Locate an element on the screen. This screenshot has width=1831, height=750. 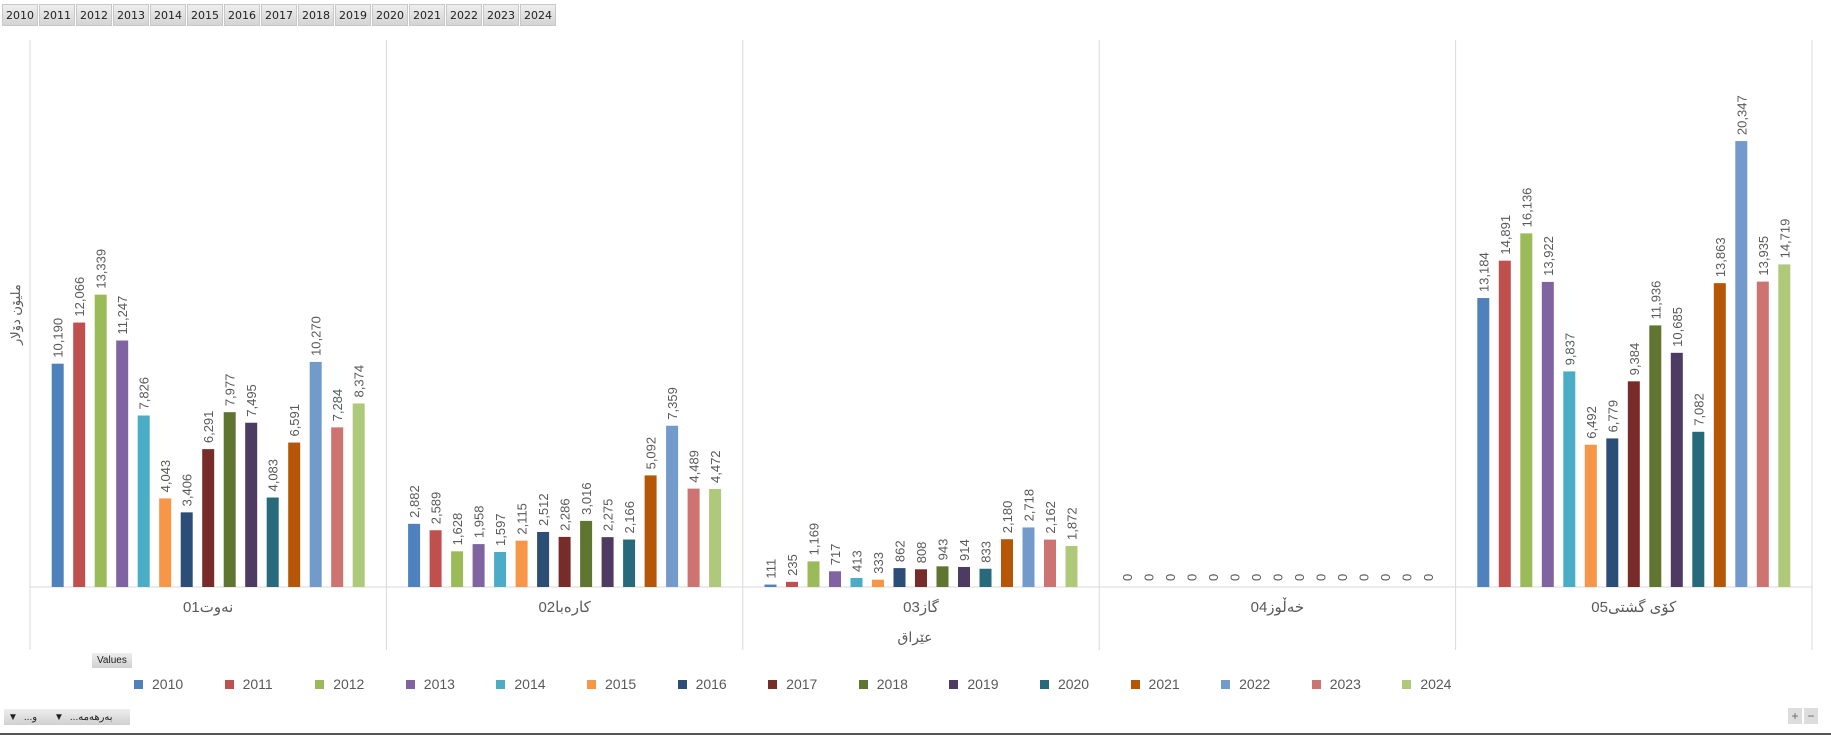
legend-label: 2021 is located at coordinates (1164, 684).